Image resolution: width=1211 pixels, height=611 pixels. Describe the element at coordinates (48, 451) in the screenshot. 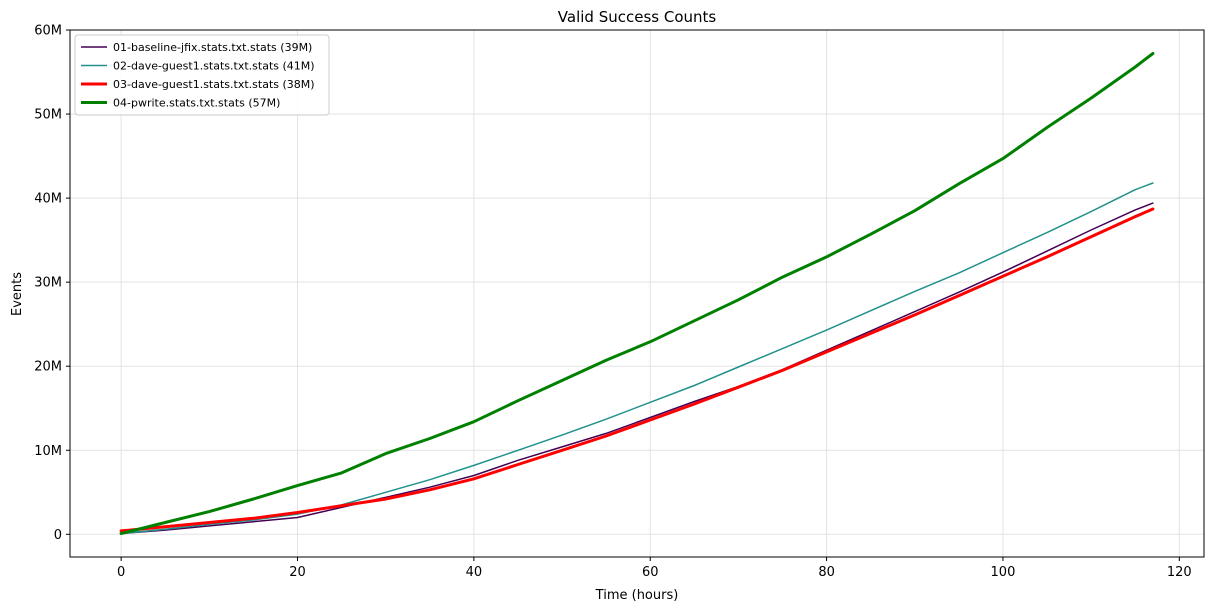

I see `y-tick-label: 10M` at that location.